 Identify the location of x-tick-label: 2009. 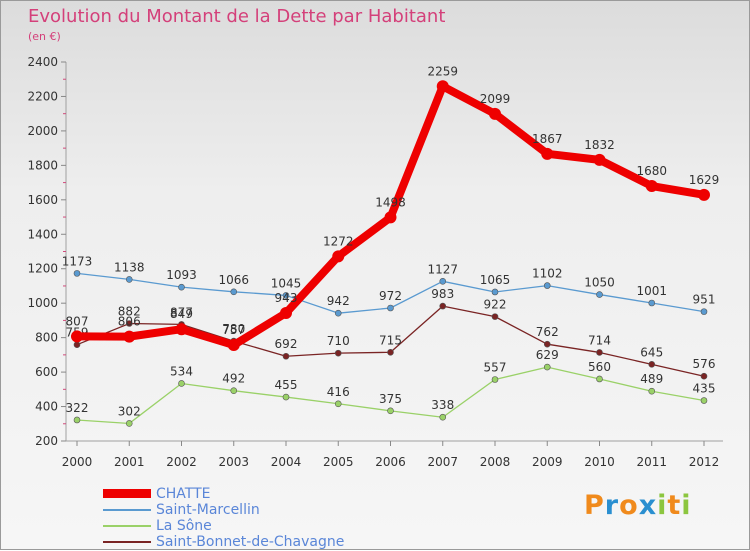
(547, 462).